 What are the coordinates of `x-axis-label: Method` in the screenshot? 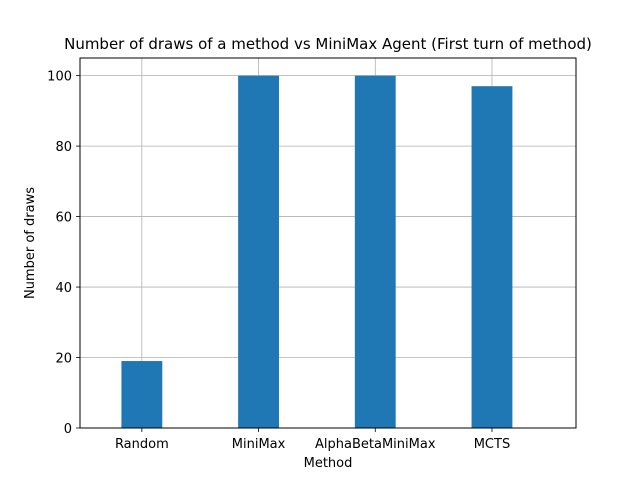 It's located at (328, 463).